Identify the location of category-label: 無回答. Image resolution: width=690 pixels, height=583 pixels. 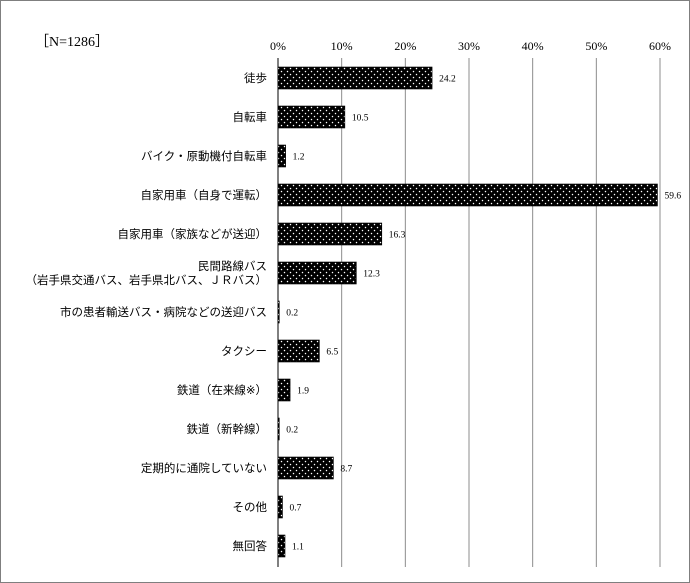
(250, 546).